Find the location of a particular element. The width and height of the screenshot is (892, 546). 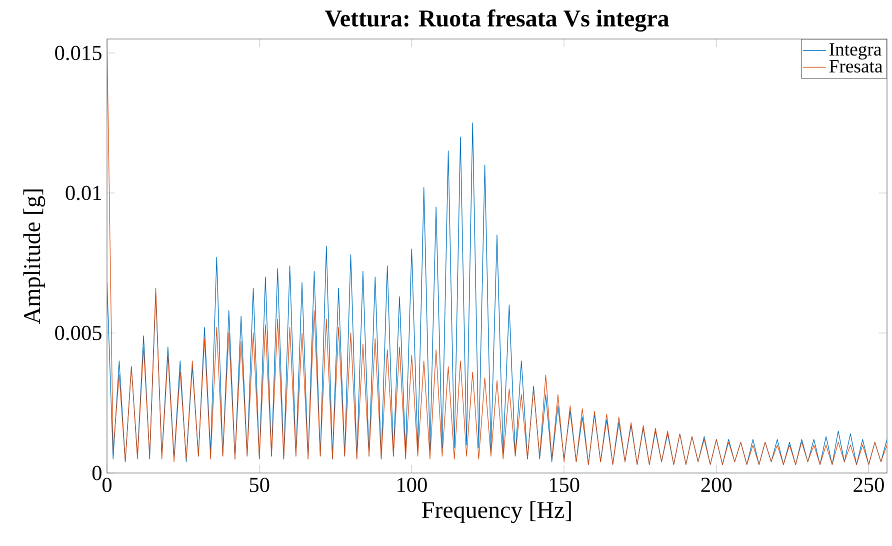

x-tick-label: 100 is located at coordinates (412, 485).